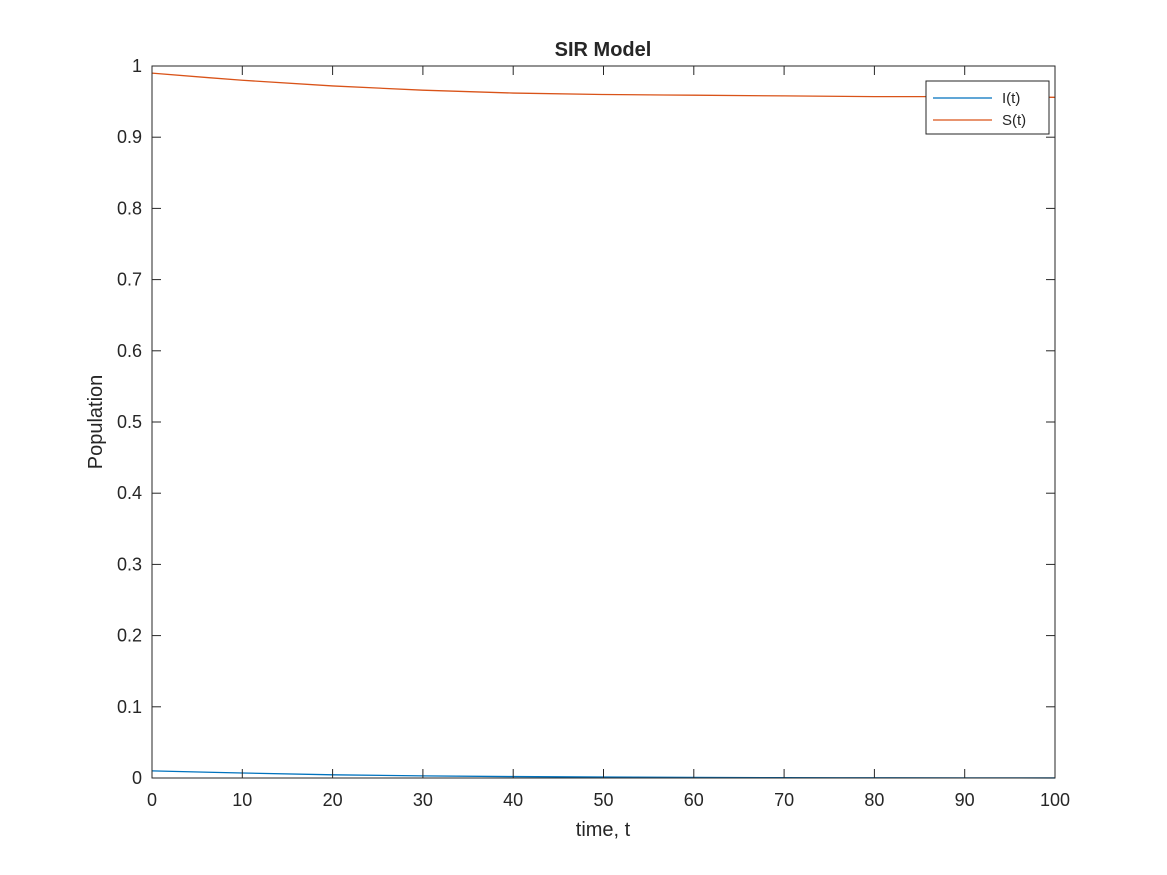 This screenshot has height=875, width=1167. What do you see at coordinates (129, 707) in the screenshot?
I see `y-tick-label: 0.1` at bounding box center [129, 707].